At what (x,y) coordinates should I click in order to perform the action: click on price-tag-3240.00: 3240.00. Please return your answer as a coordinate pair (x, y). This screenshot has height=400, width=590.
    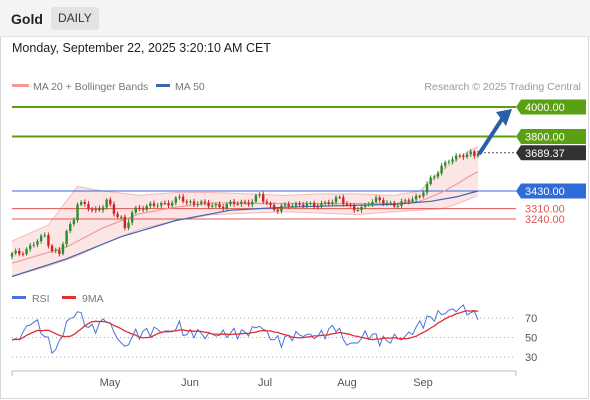
    Looking at the image, I should click on (545, 220).